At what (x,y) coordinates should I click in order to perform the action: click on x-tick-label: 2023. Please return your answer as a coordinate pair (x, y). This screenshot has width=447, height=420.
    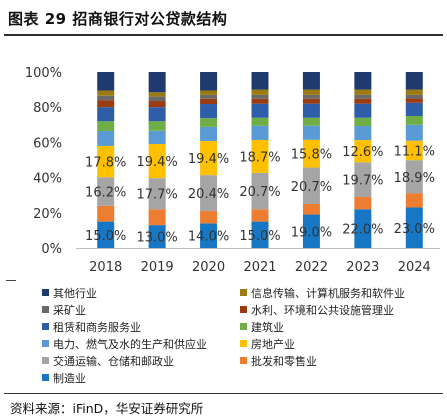
    Looking at the image, I should click on (362, 267).